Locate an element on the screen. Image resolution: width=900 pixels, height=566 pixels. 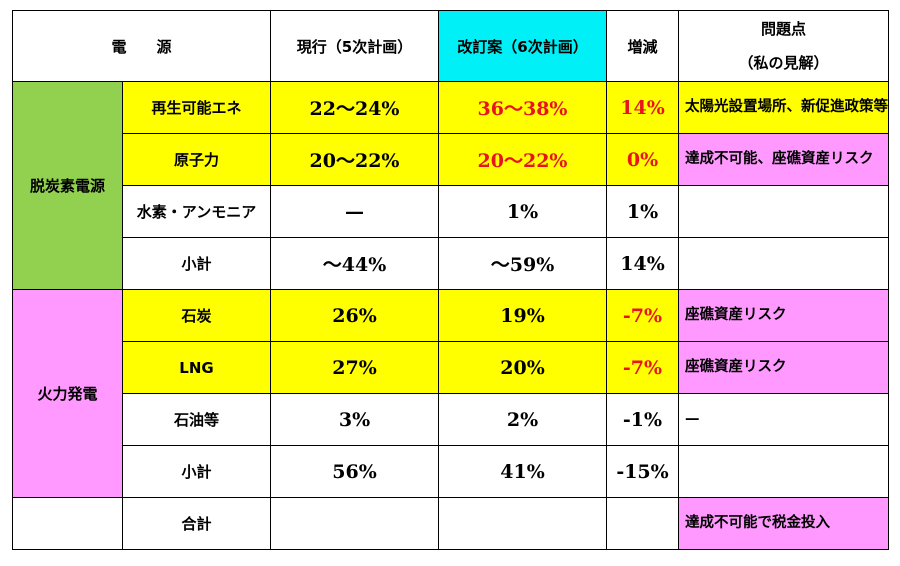
row-issue: 太陽光設置場所、新促進政策等 is located at coordinates (784, 107).